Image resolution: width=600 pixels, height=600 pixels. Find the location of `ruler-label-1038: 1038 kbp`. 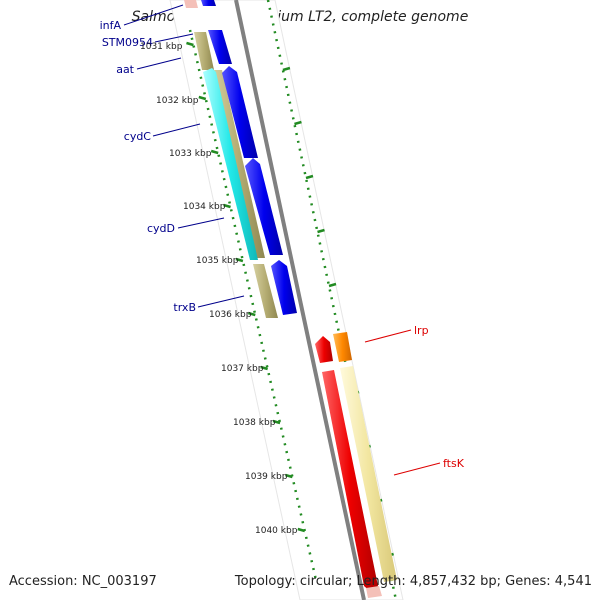

ruler-label-1038: 1038 kbp is located at coordinates (254, 423).